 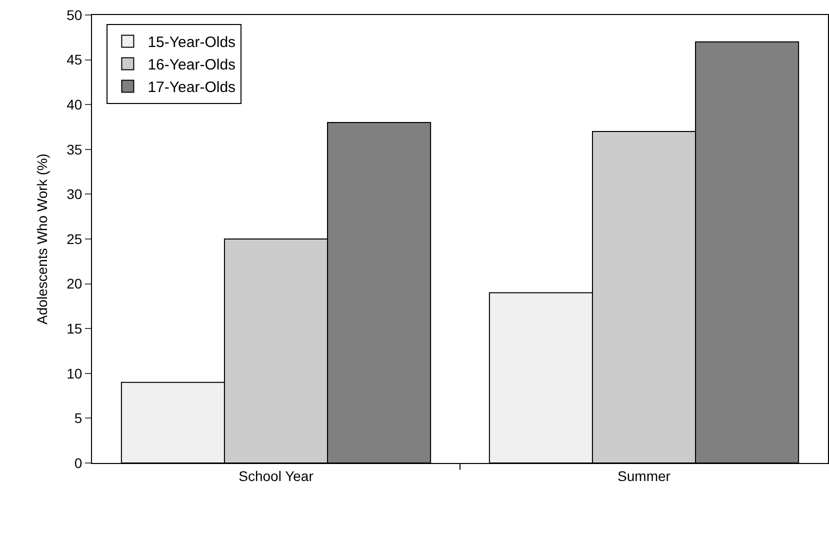 I want to click on legend-label: 15-Year-Olds, so click(x=192, y=43).